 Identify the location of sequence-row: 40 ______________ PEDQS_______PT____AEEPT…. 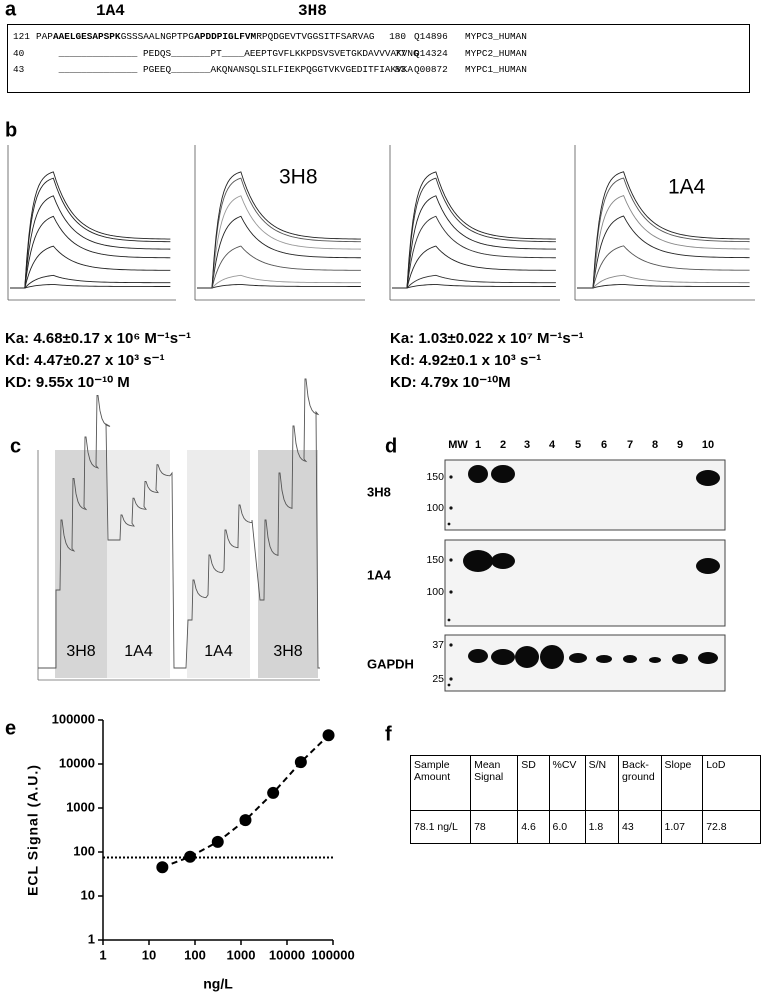
(378, 56).